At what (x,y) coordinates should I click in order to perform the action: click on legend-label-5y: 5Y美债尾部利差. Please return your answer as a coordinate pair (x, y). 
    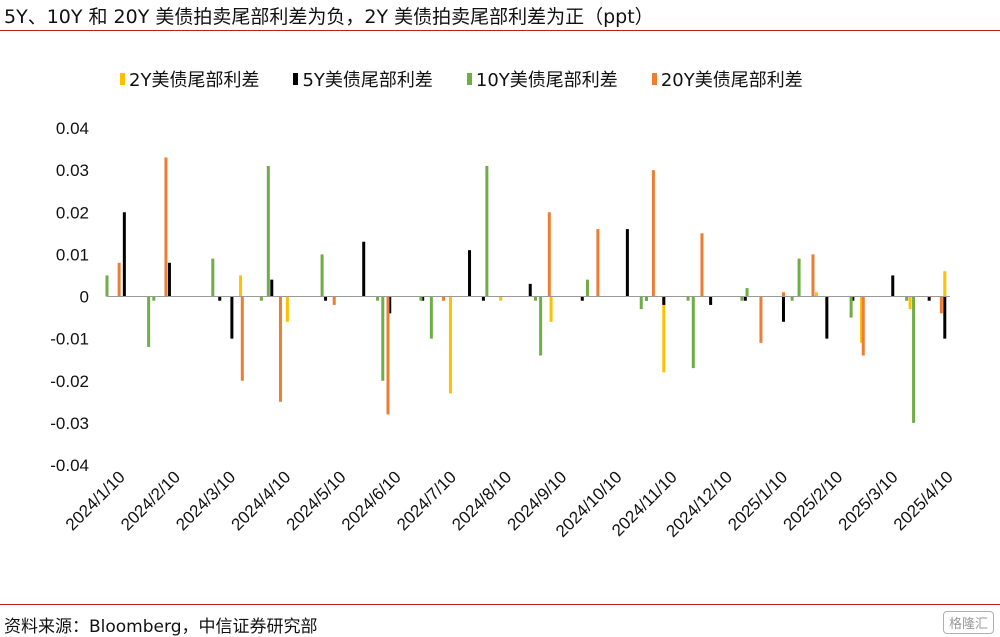
    Looking at the image, I should click on (367, 80).